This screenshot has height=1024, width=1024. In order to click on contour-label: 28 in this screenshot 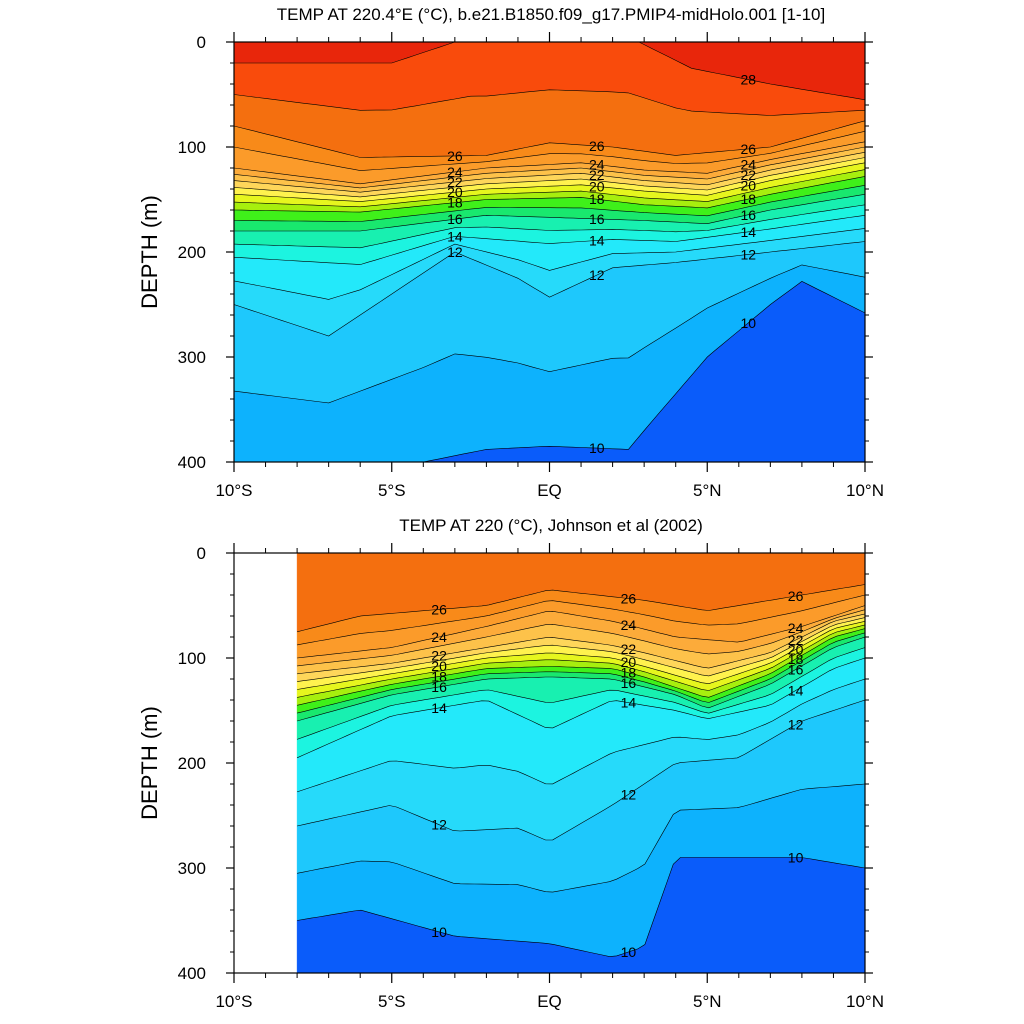, I will do `click(749, 80)`.